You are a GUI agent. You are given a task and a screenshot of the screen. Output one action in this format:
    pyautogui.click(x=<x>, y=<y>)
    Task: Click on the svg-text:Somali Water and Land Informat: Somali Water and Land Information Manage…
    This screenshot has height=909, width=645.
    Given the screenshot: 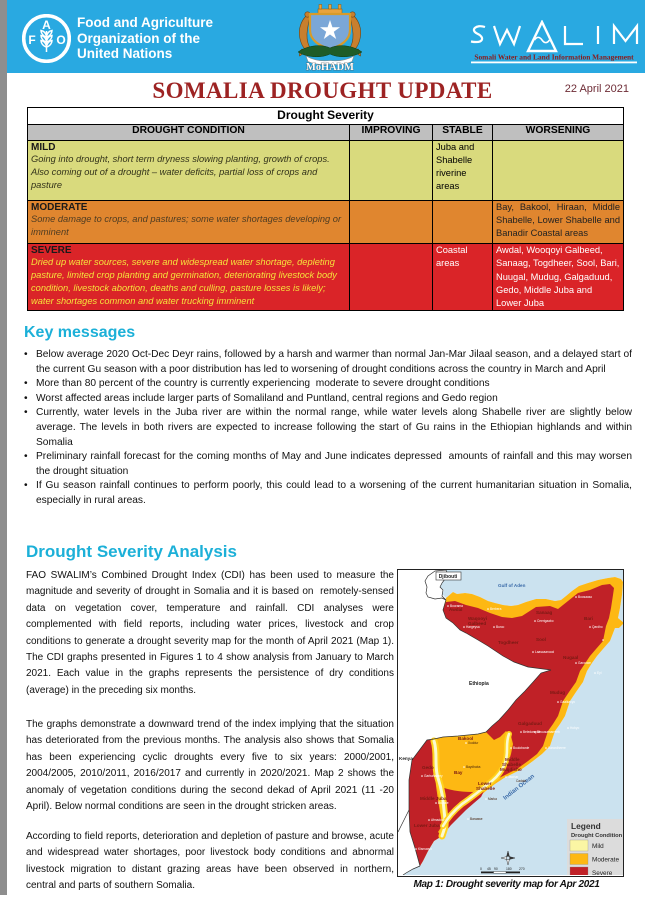 What is the action you would take?
    pyautogui.click(x=554, y=57)
    